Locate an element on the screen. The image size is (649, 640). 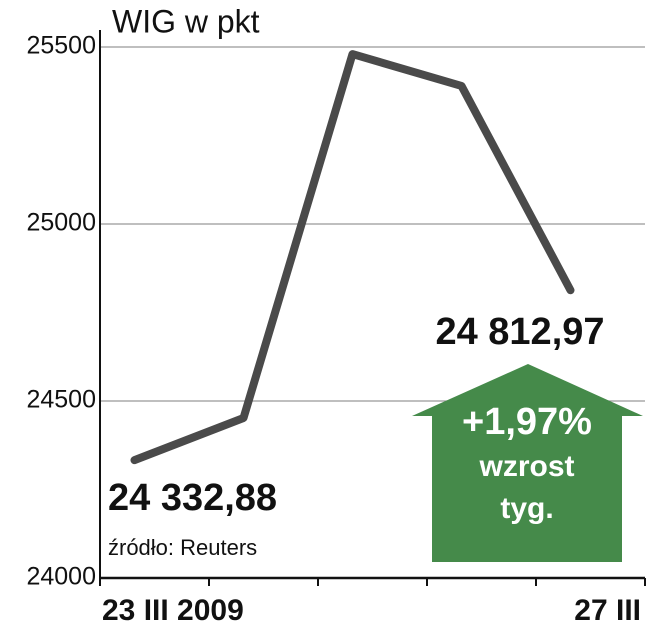
y-tick-label: 25000 is located at coordinates (61, 223).